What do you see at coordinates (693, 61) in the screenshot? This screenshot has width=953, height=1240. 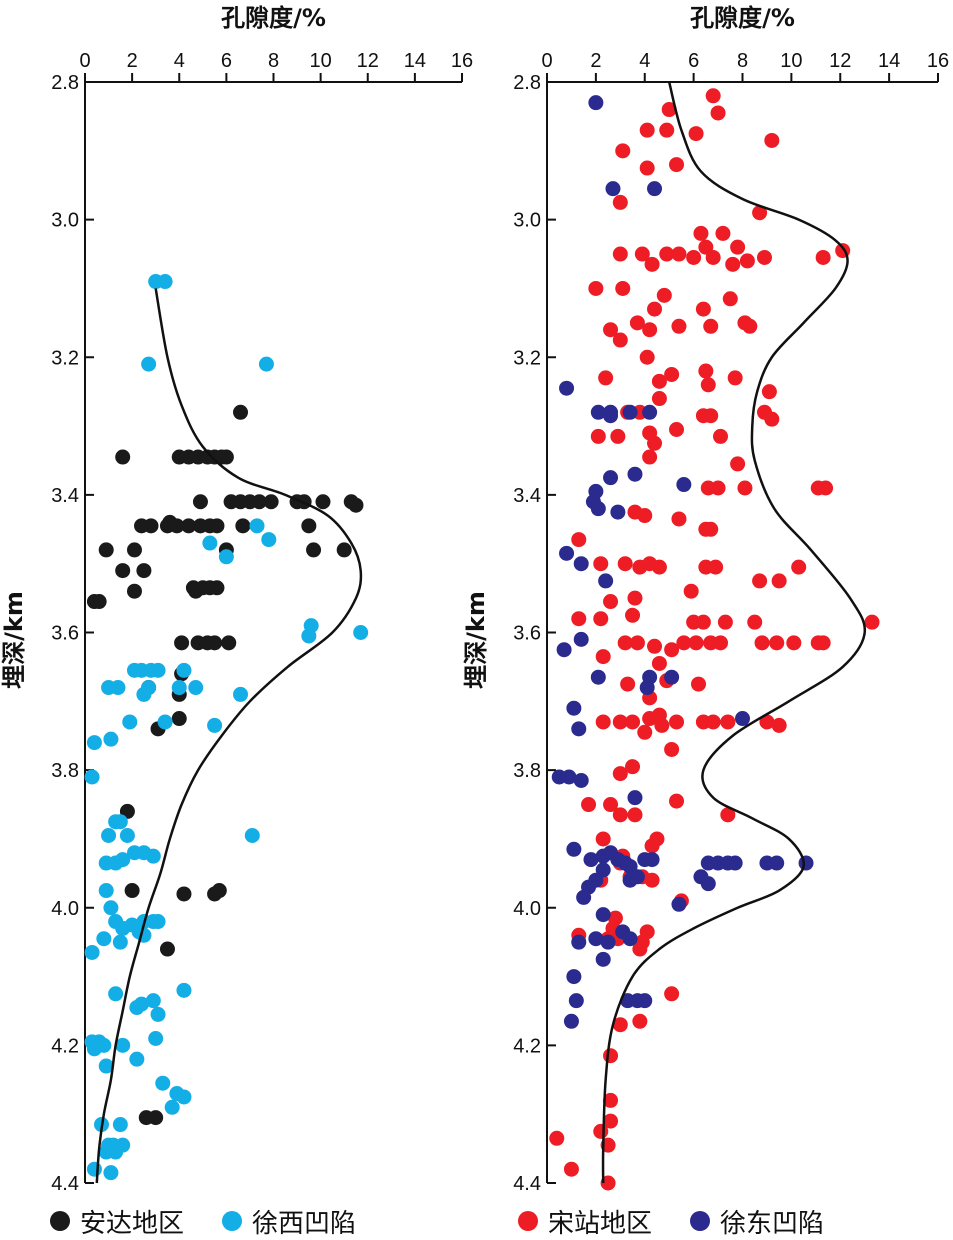 I see `x-tick-label-right-3: 6` at bounding box center [693, 61].